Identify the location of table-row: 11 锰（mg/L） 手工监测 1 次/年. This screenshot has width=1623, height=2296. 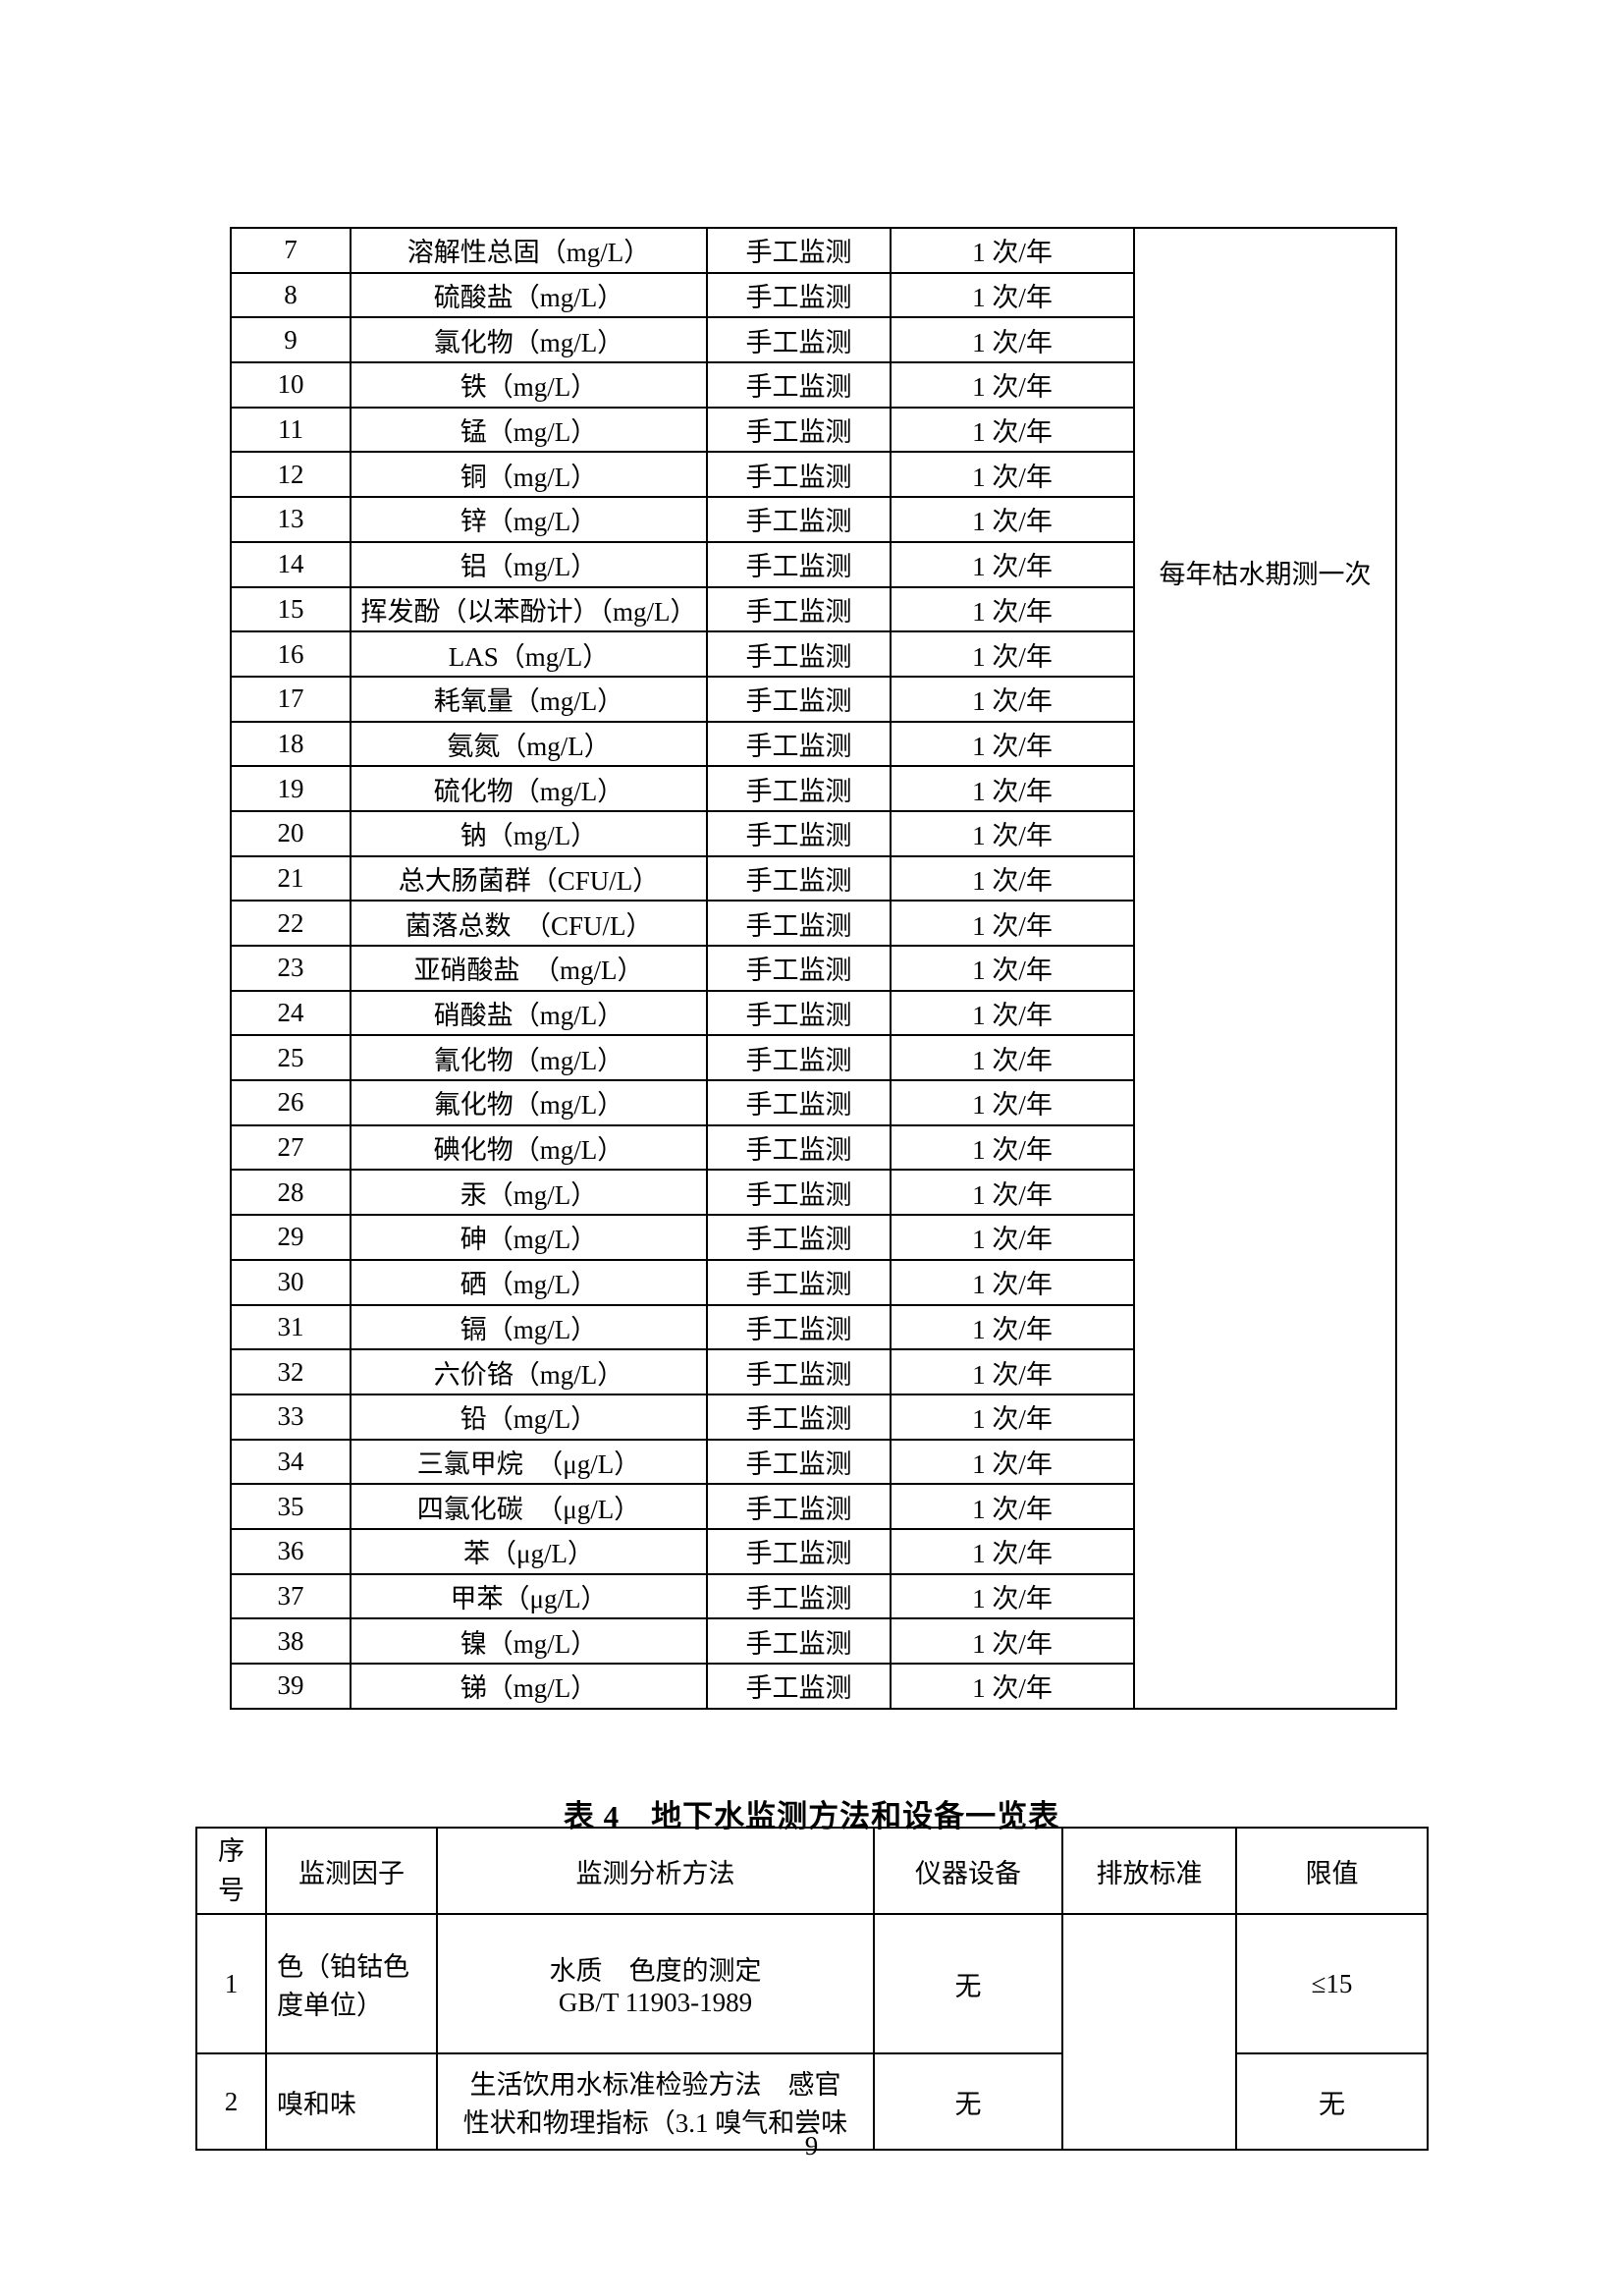
(813, 430).